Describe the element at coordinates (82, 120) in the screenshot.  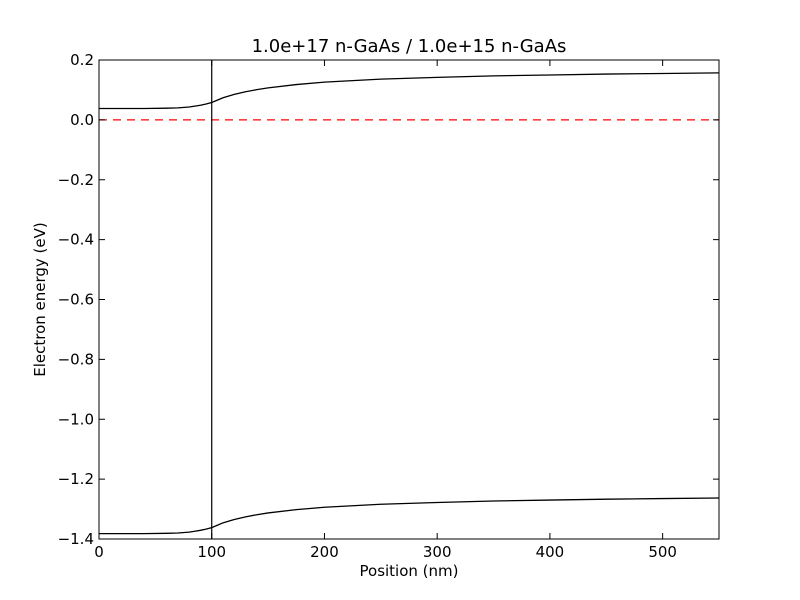
I see `y-tick-label: 0.0` at that location.